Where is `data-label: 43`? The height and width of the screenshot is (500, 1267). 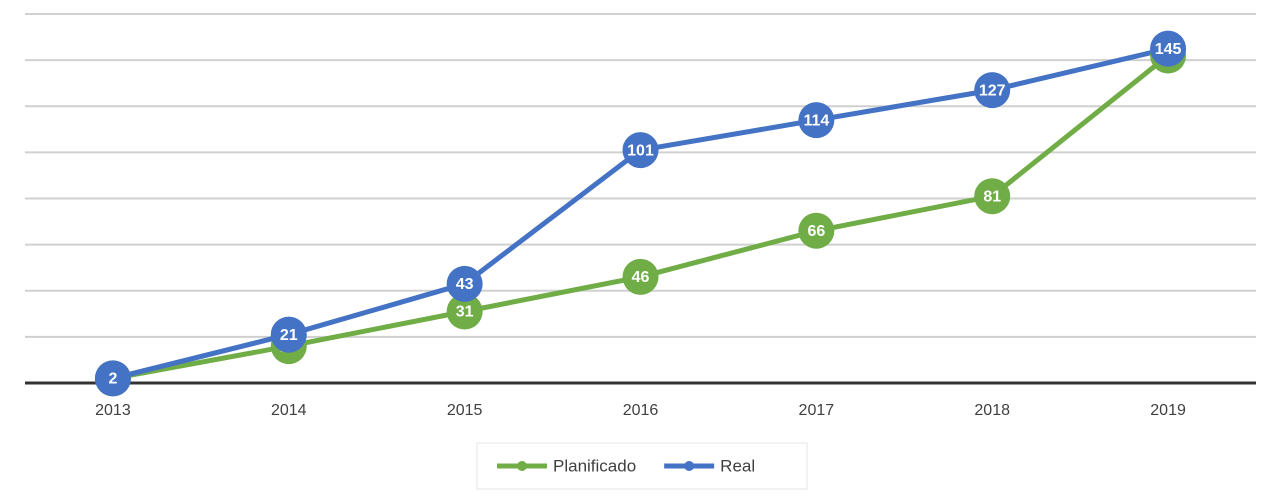
data-label: 43 is located at coordinates (465, 284).